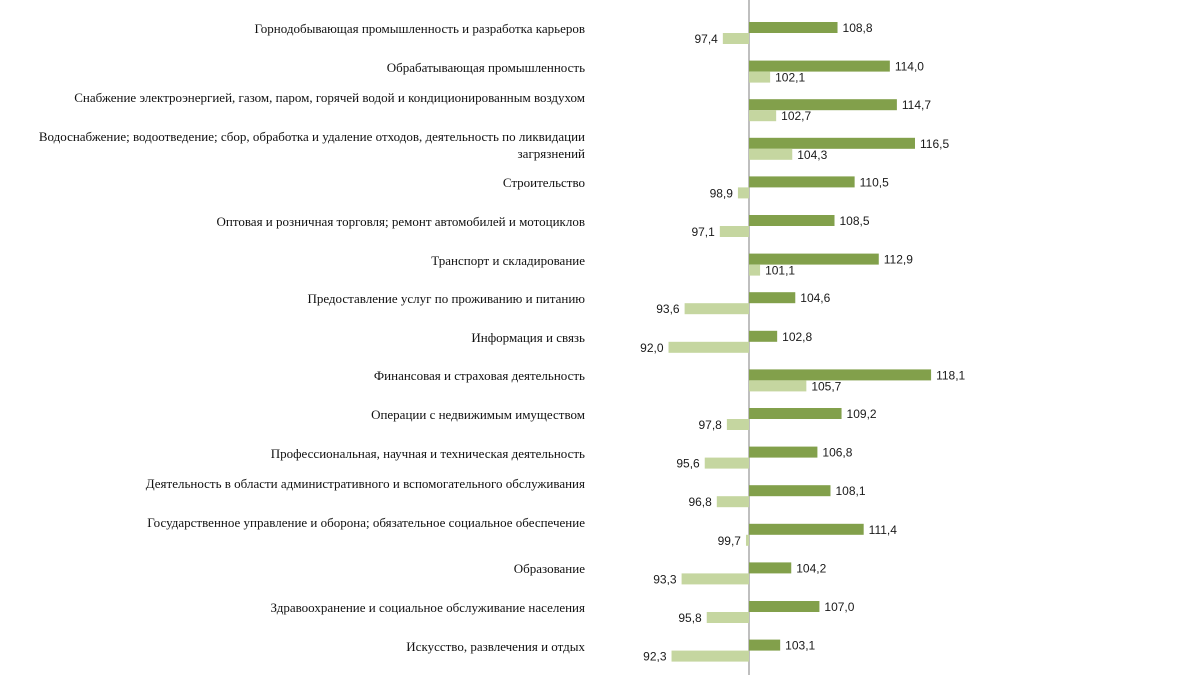  I want to click on data-label: 108,8, so click(858, 28).